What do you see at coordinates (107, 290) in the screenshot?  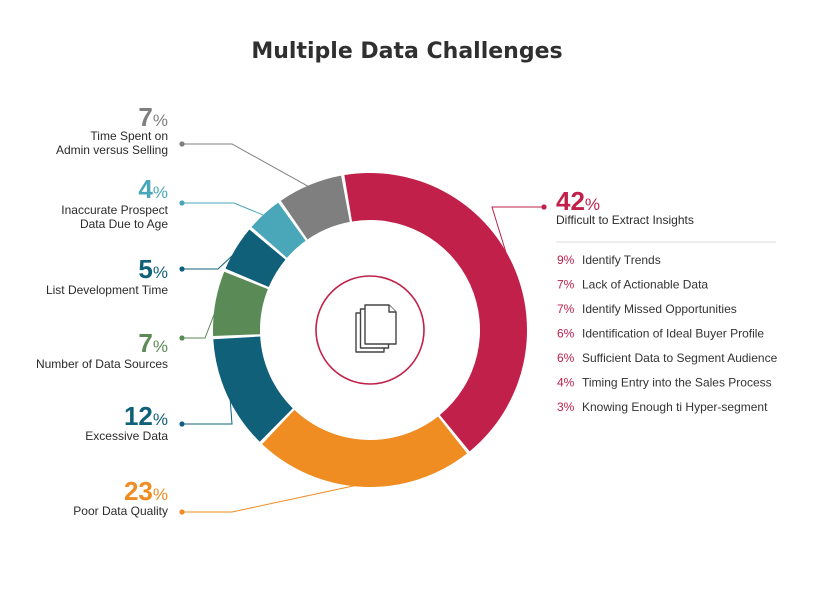 I see `slice-label-text: List Development Time` at bounding box center [107, 290].